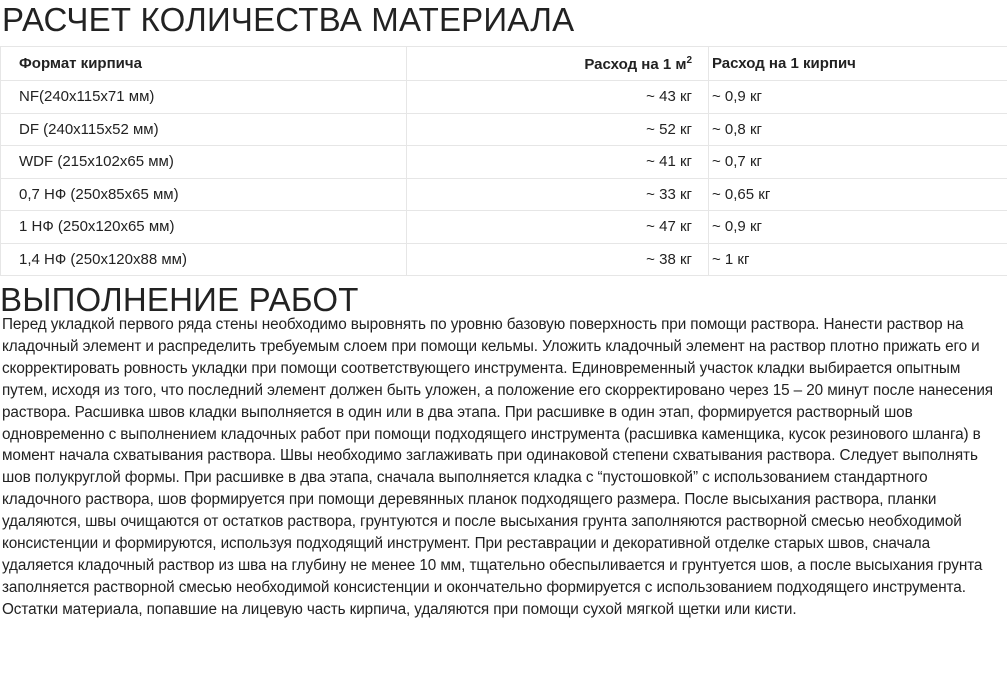 The height and width of the screenshot is (688, 1007). Describe the element at coordinates (689, 60) in the screenshot. I see `header-per-m2-sup: 2` at that location.